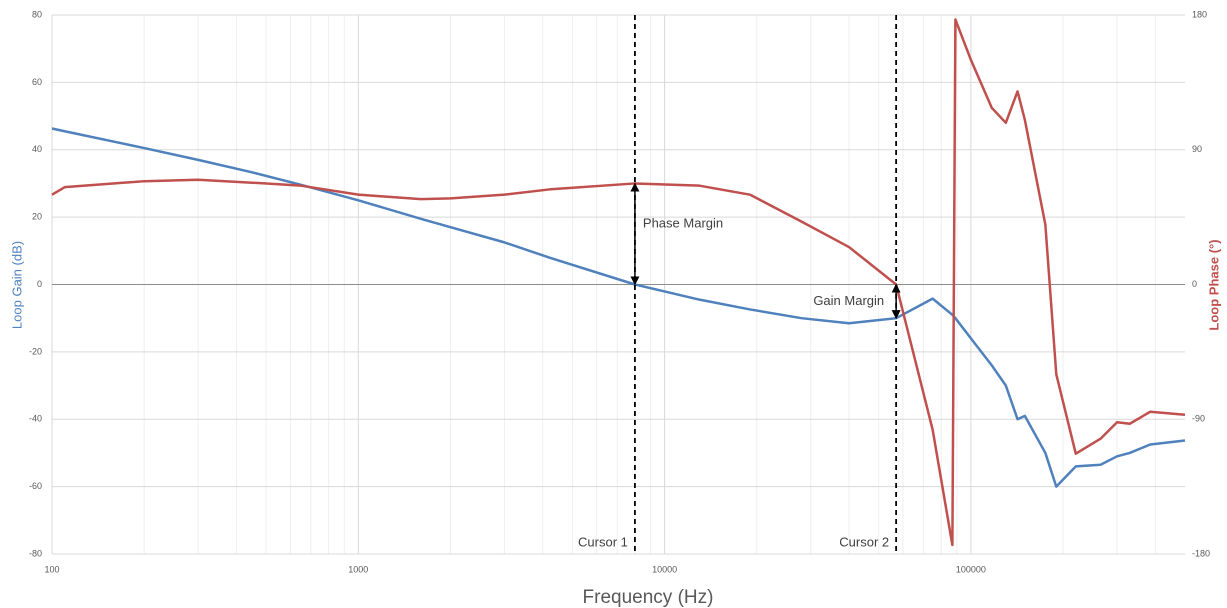 This screenshot has height=608, width=1227. Describe the element at coordinates (1213, 284) in the screenshot. I see `y2-axis-title: Loop Phase (°)` at that location.